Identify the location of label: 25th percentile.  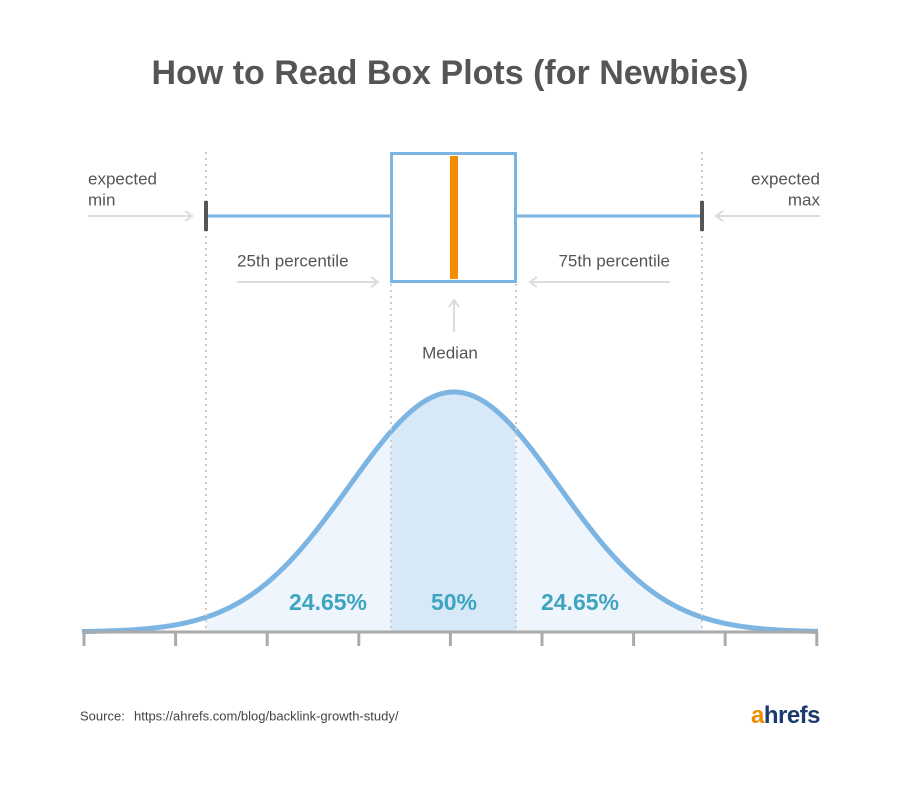
(293, 260).